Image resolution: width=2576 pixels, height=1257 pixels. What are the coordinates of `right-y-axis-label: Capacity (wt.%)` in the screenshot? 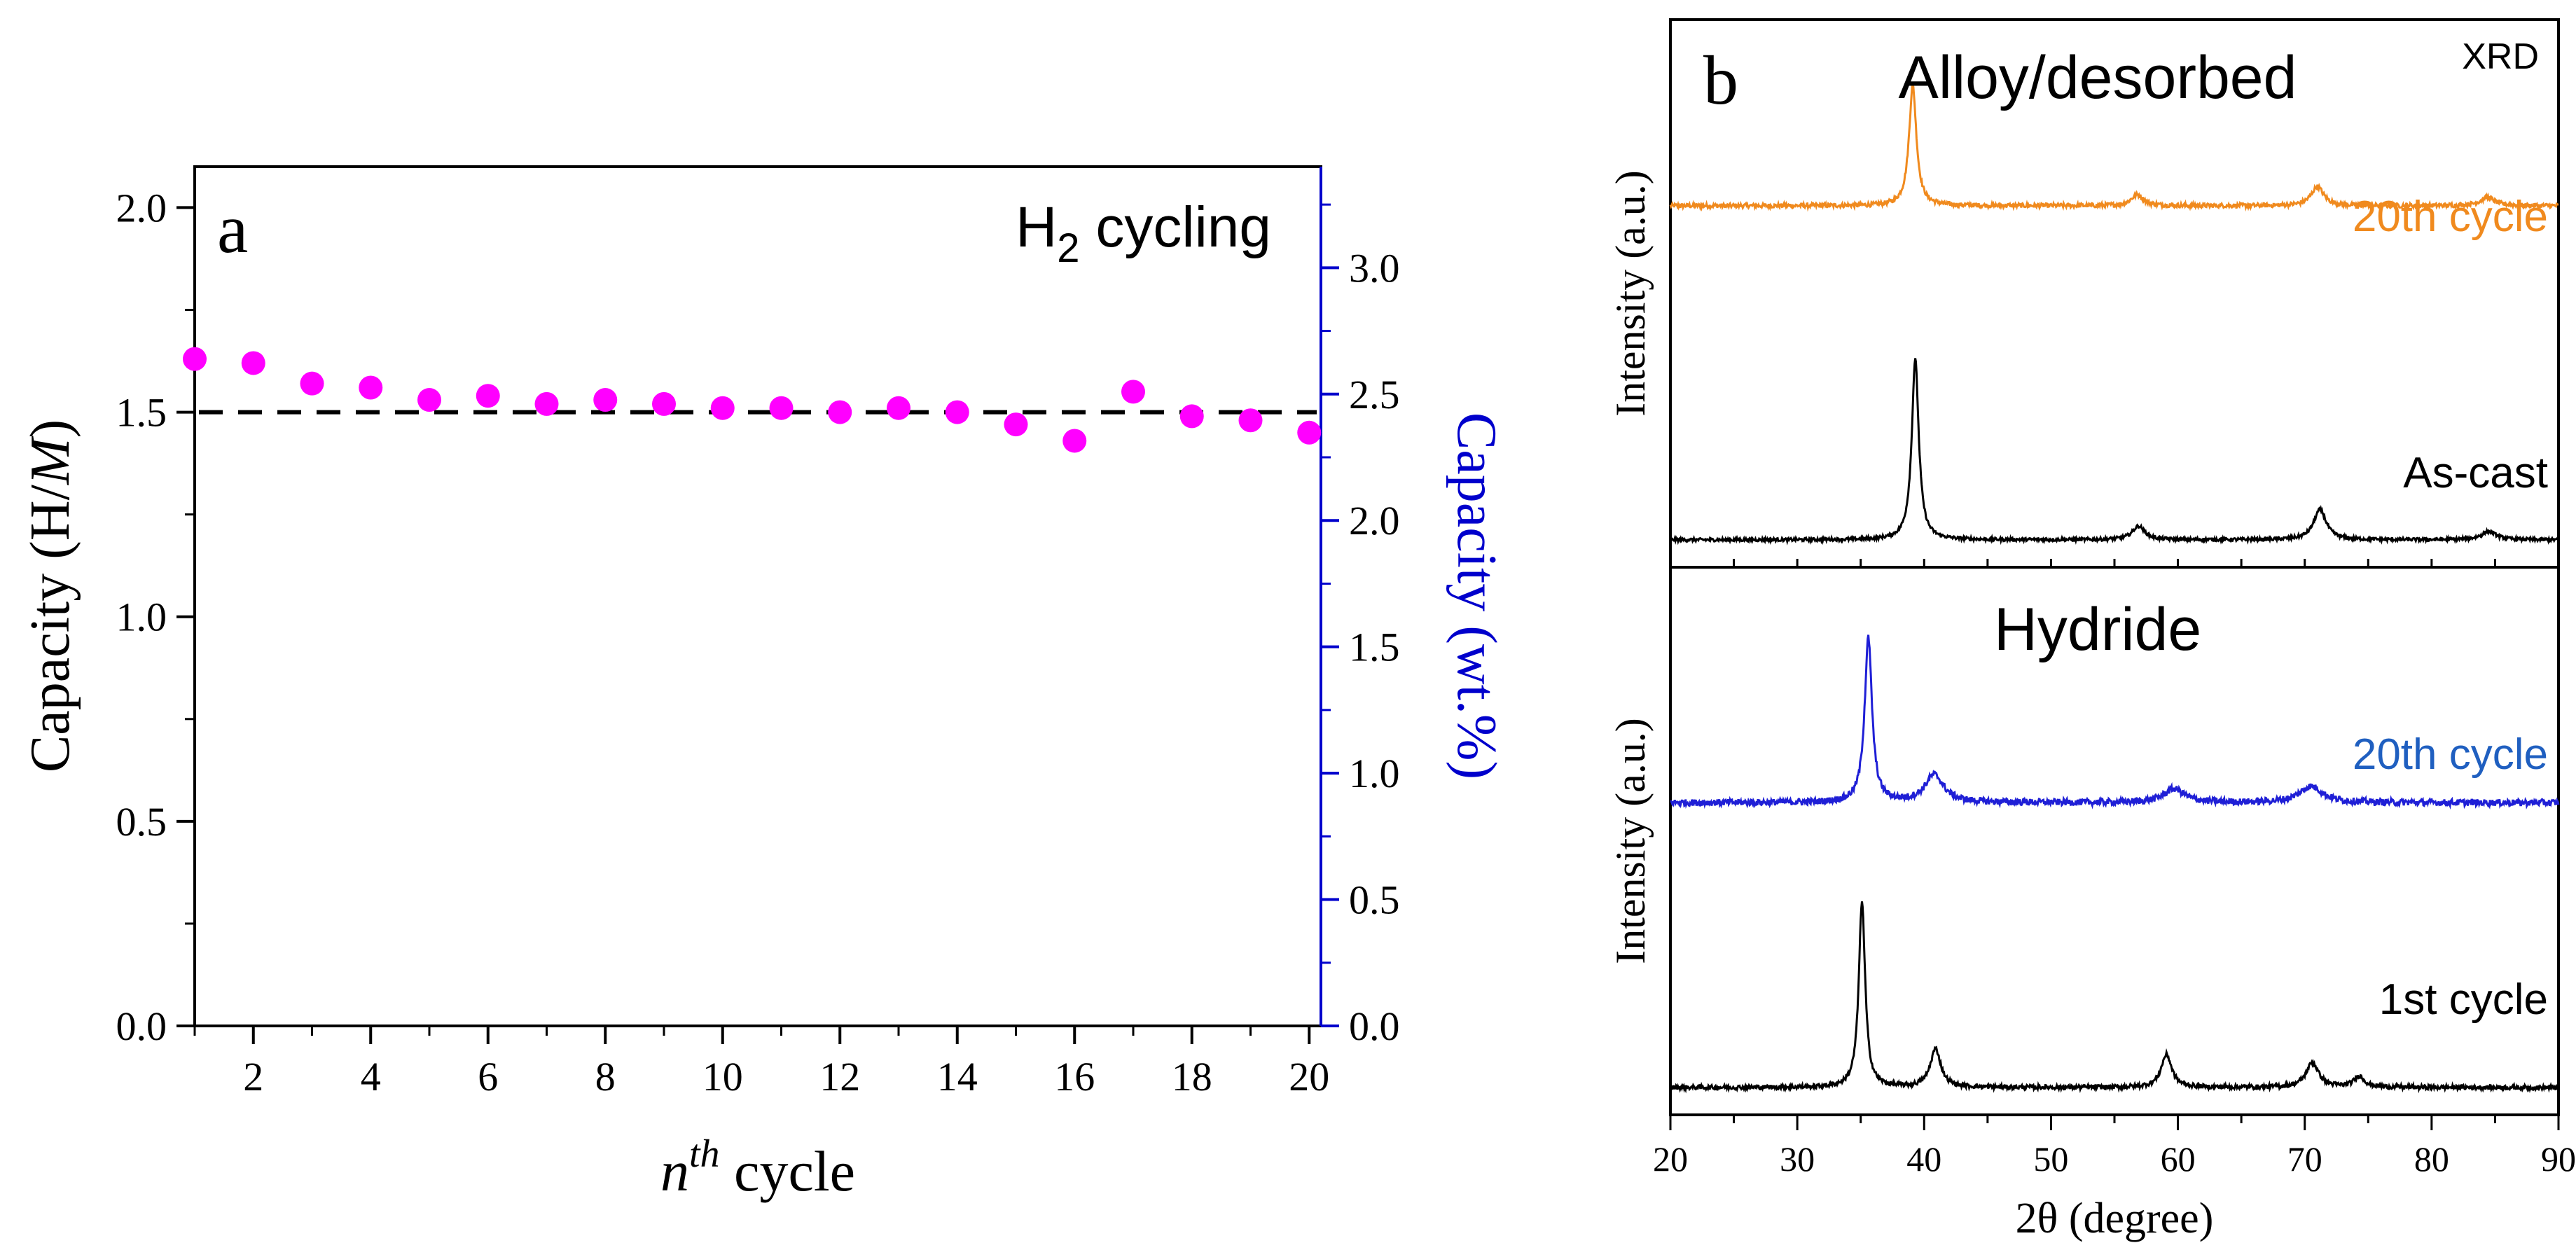 It's located at (1477, 595).